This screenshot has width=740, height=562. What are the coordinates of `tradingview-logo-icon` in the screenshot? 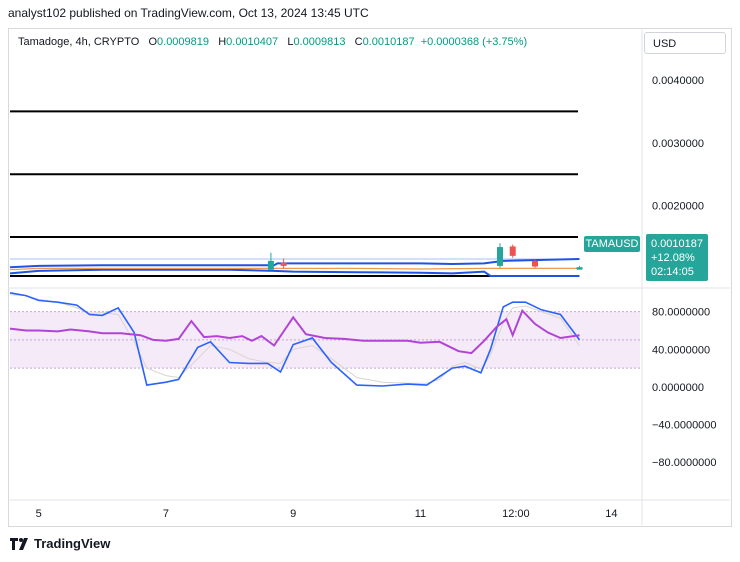 It's located at (19, 543).